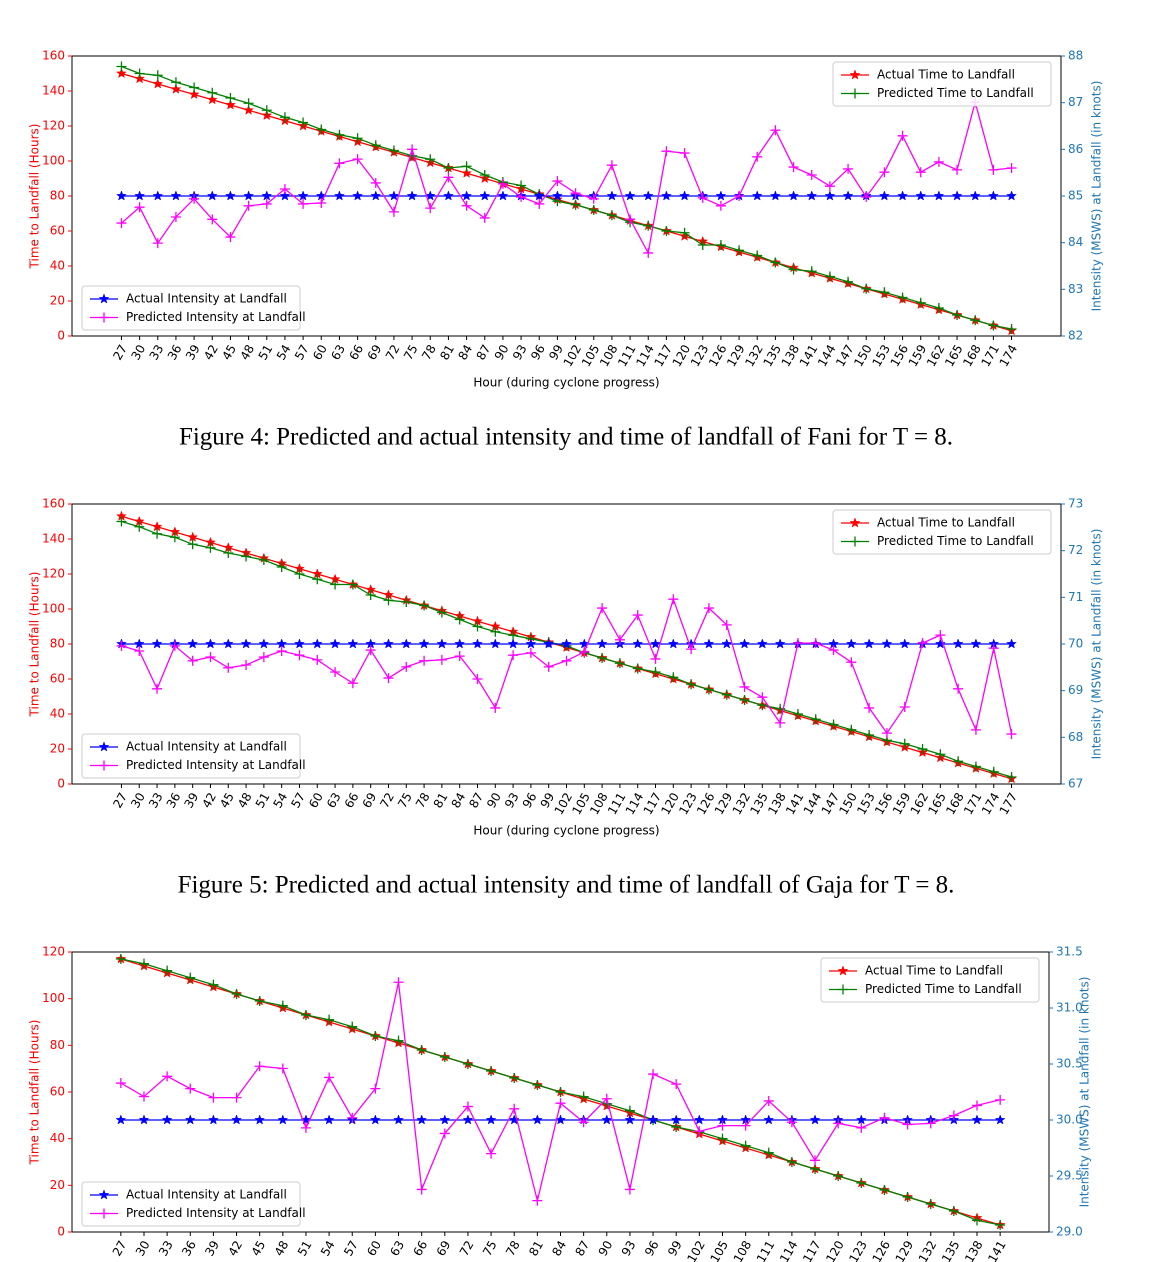 Image resolution: width=1155 pixels, height=1262 pixels. What do you see at coordinates (724, 803) in the screenshot?
I see `x-tick-label: 129` at bounding box center [724, 803].